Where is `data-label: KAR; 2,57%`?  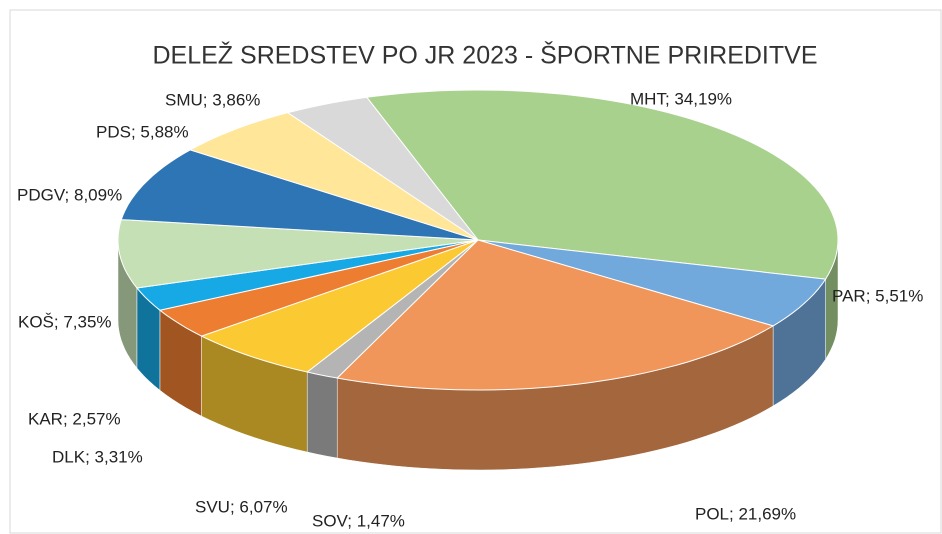 data-label: KAR; 2,57% is located at coordinates (74, 418).